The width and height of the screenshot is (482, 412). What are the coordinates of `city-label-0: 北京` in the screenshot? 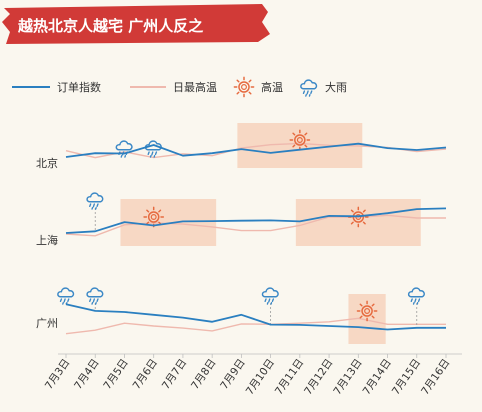 It's located at (47, 163).